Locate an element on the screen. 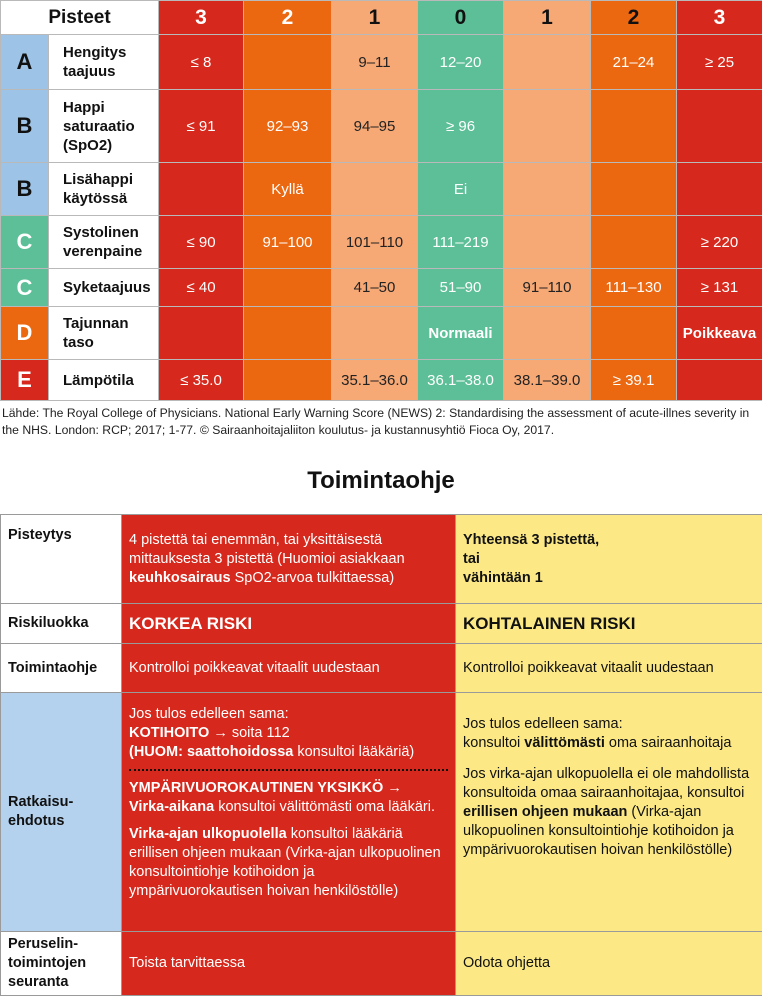  parameter-label: Syketaajuus is located at coordinates (103, 287).